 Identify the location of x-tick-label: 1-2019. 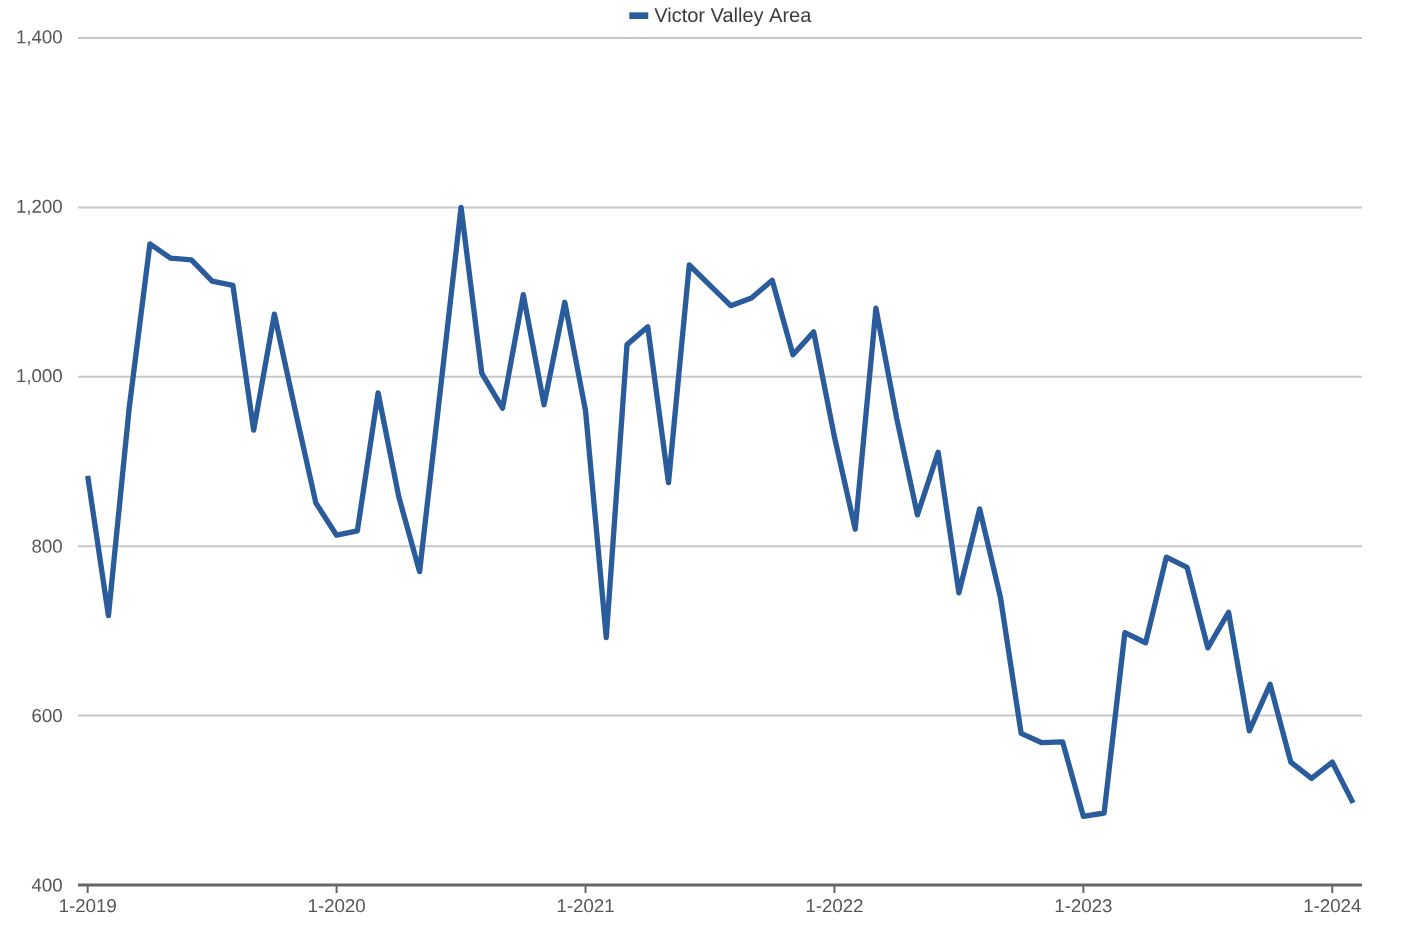
(88, 906).